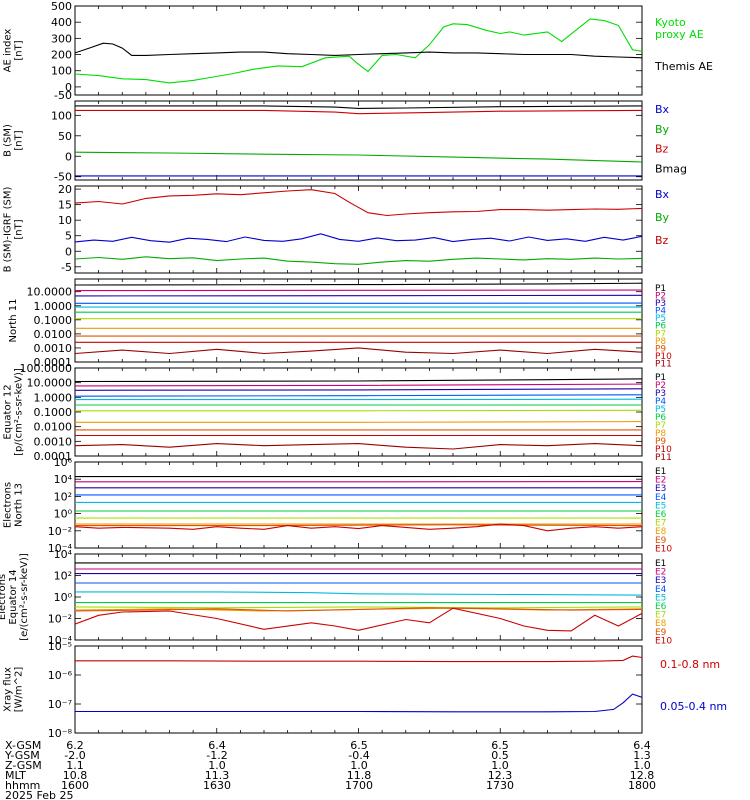 This screenshot has height=800, width=750. What do you see at coordinates (358, 505) in the screenshot?
I see `panel-frame` at bounding box center [358, 505].